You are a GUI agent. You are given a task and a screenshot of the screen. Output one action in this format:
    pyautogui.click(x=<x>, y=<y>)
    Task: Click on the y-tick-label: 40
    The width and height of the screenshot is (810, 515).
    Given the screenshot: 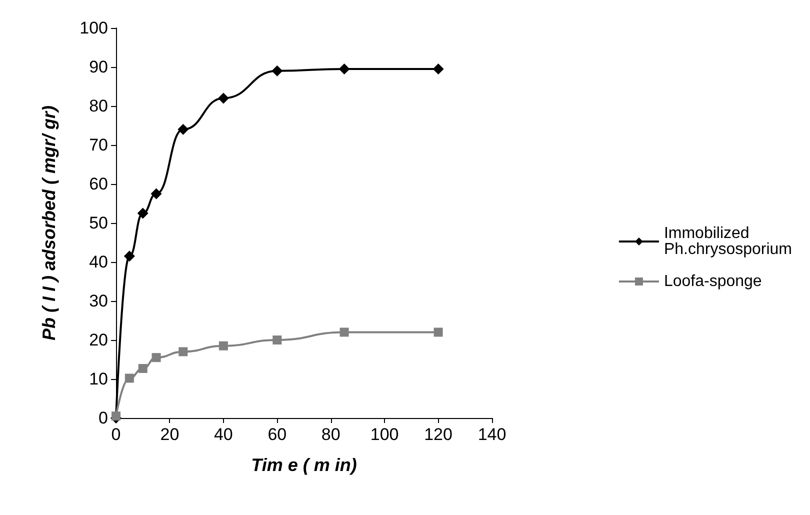 What is the action you would take?
    pyautogui.click(x=98, y=262)
    